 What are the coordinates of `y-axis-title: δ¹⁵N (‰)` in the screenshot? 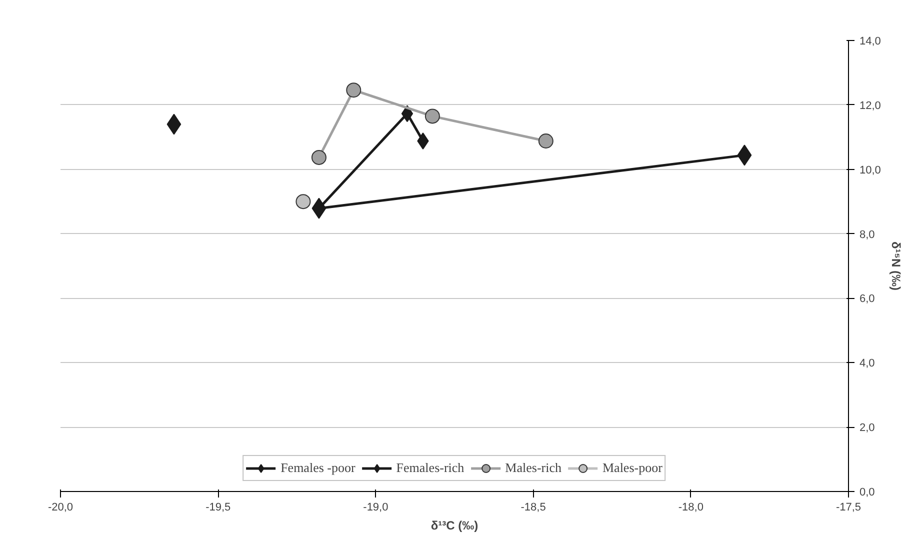 It's located at (895, 266).